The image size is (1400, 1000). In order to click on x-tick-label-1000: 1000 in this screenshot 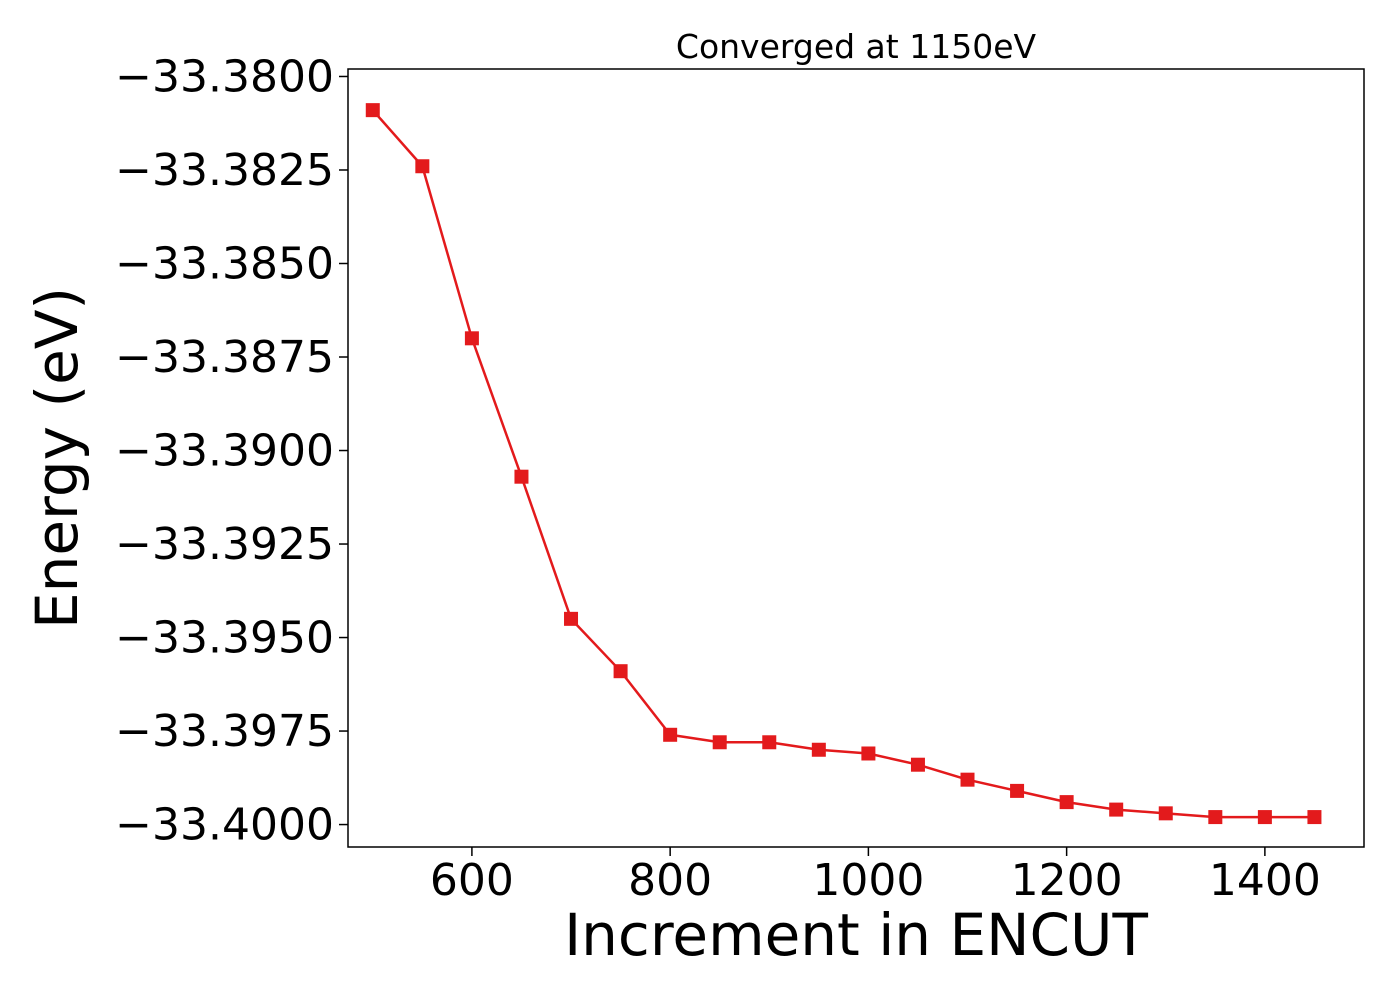, I will do `click(868, 880)`.